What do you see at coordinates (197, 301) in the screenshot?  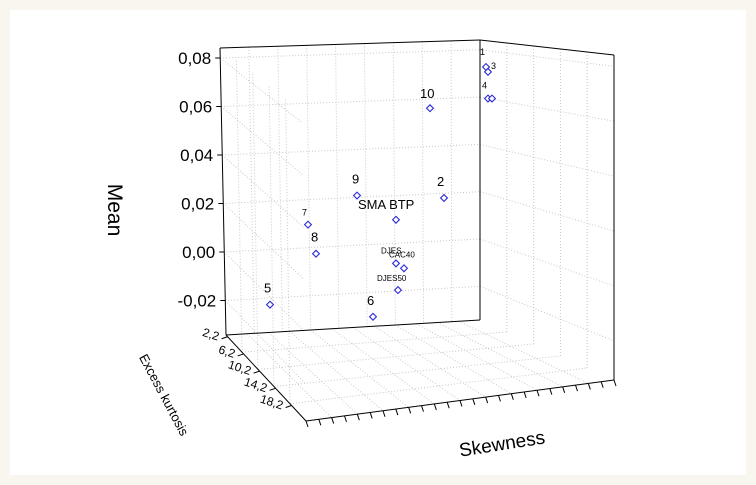 I see `z-tick-label: -0,02` at bounding box center [197, 301].